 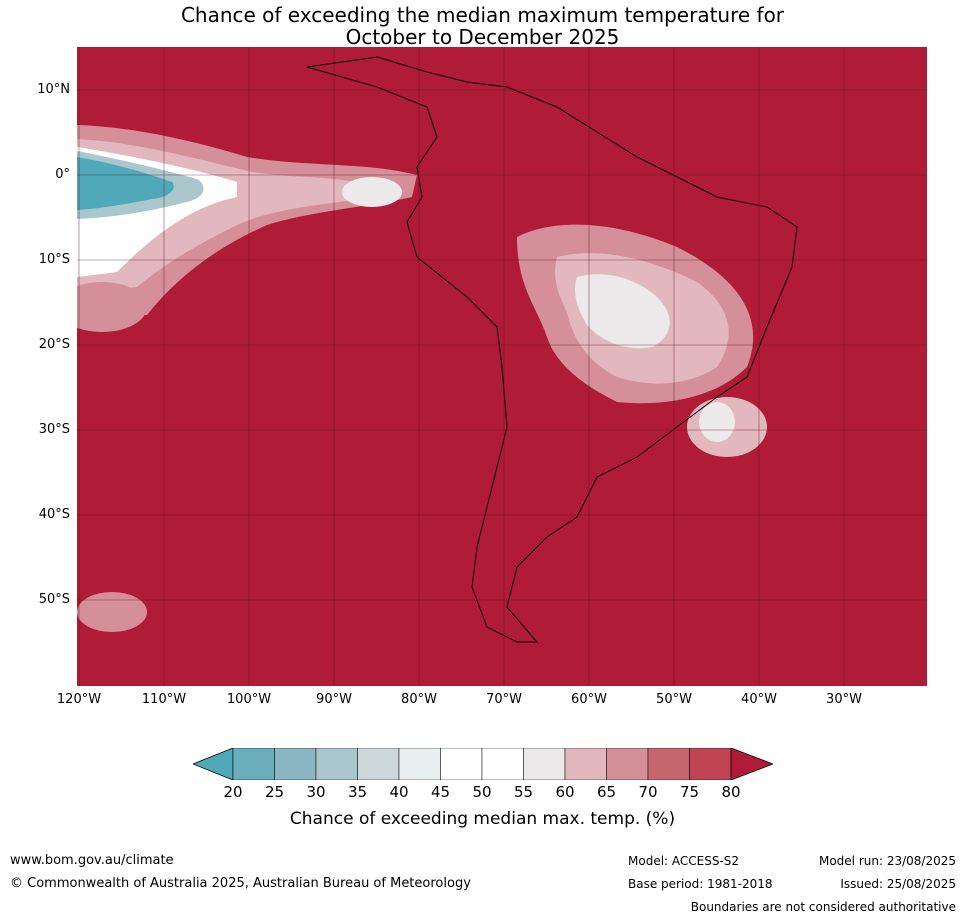 I want to click on lon-label-80w: 80°W, so click(x=419, y=699).